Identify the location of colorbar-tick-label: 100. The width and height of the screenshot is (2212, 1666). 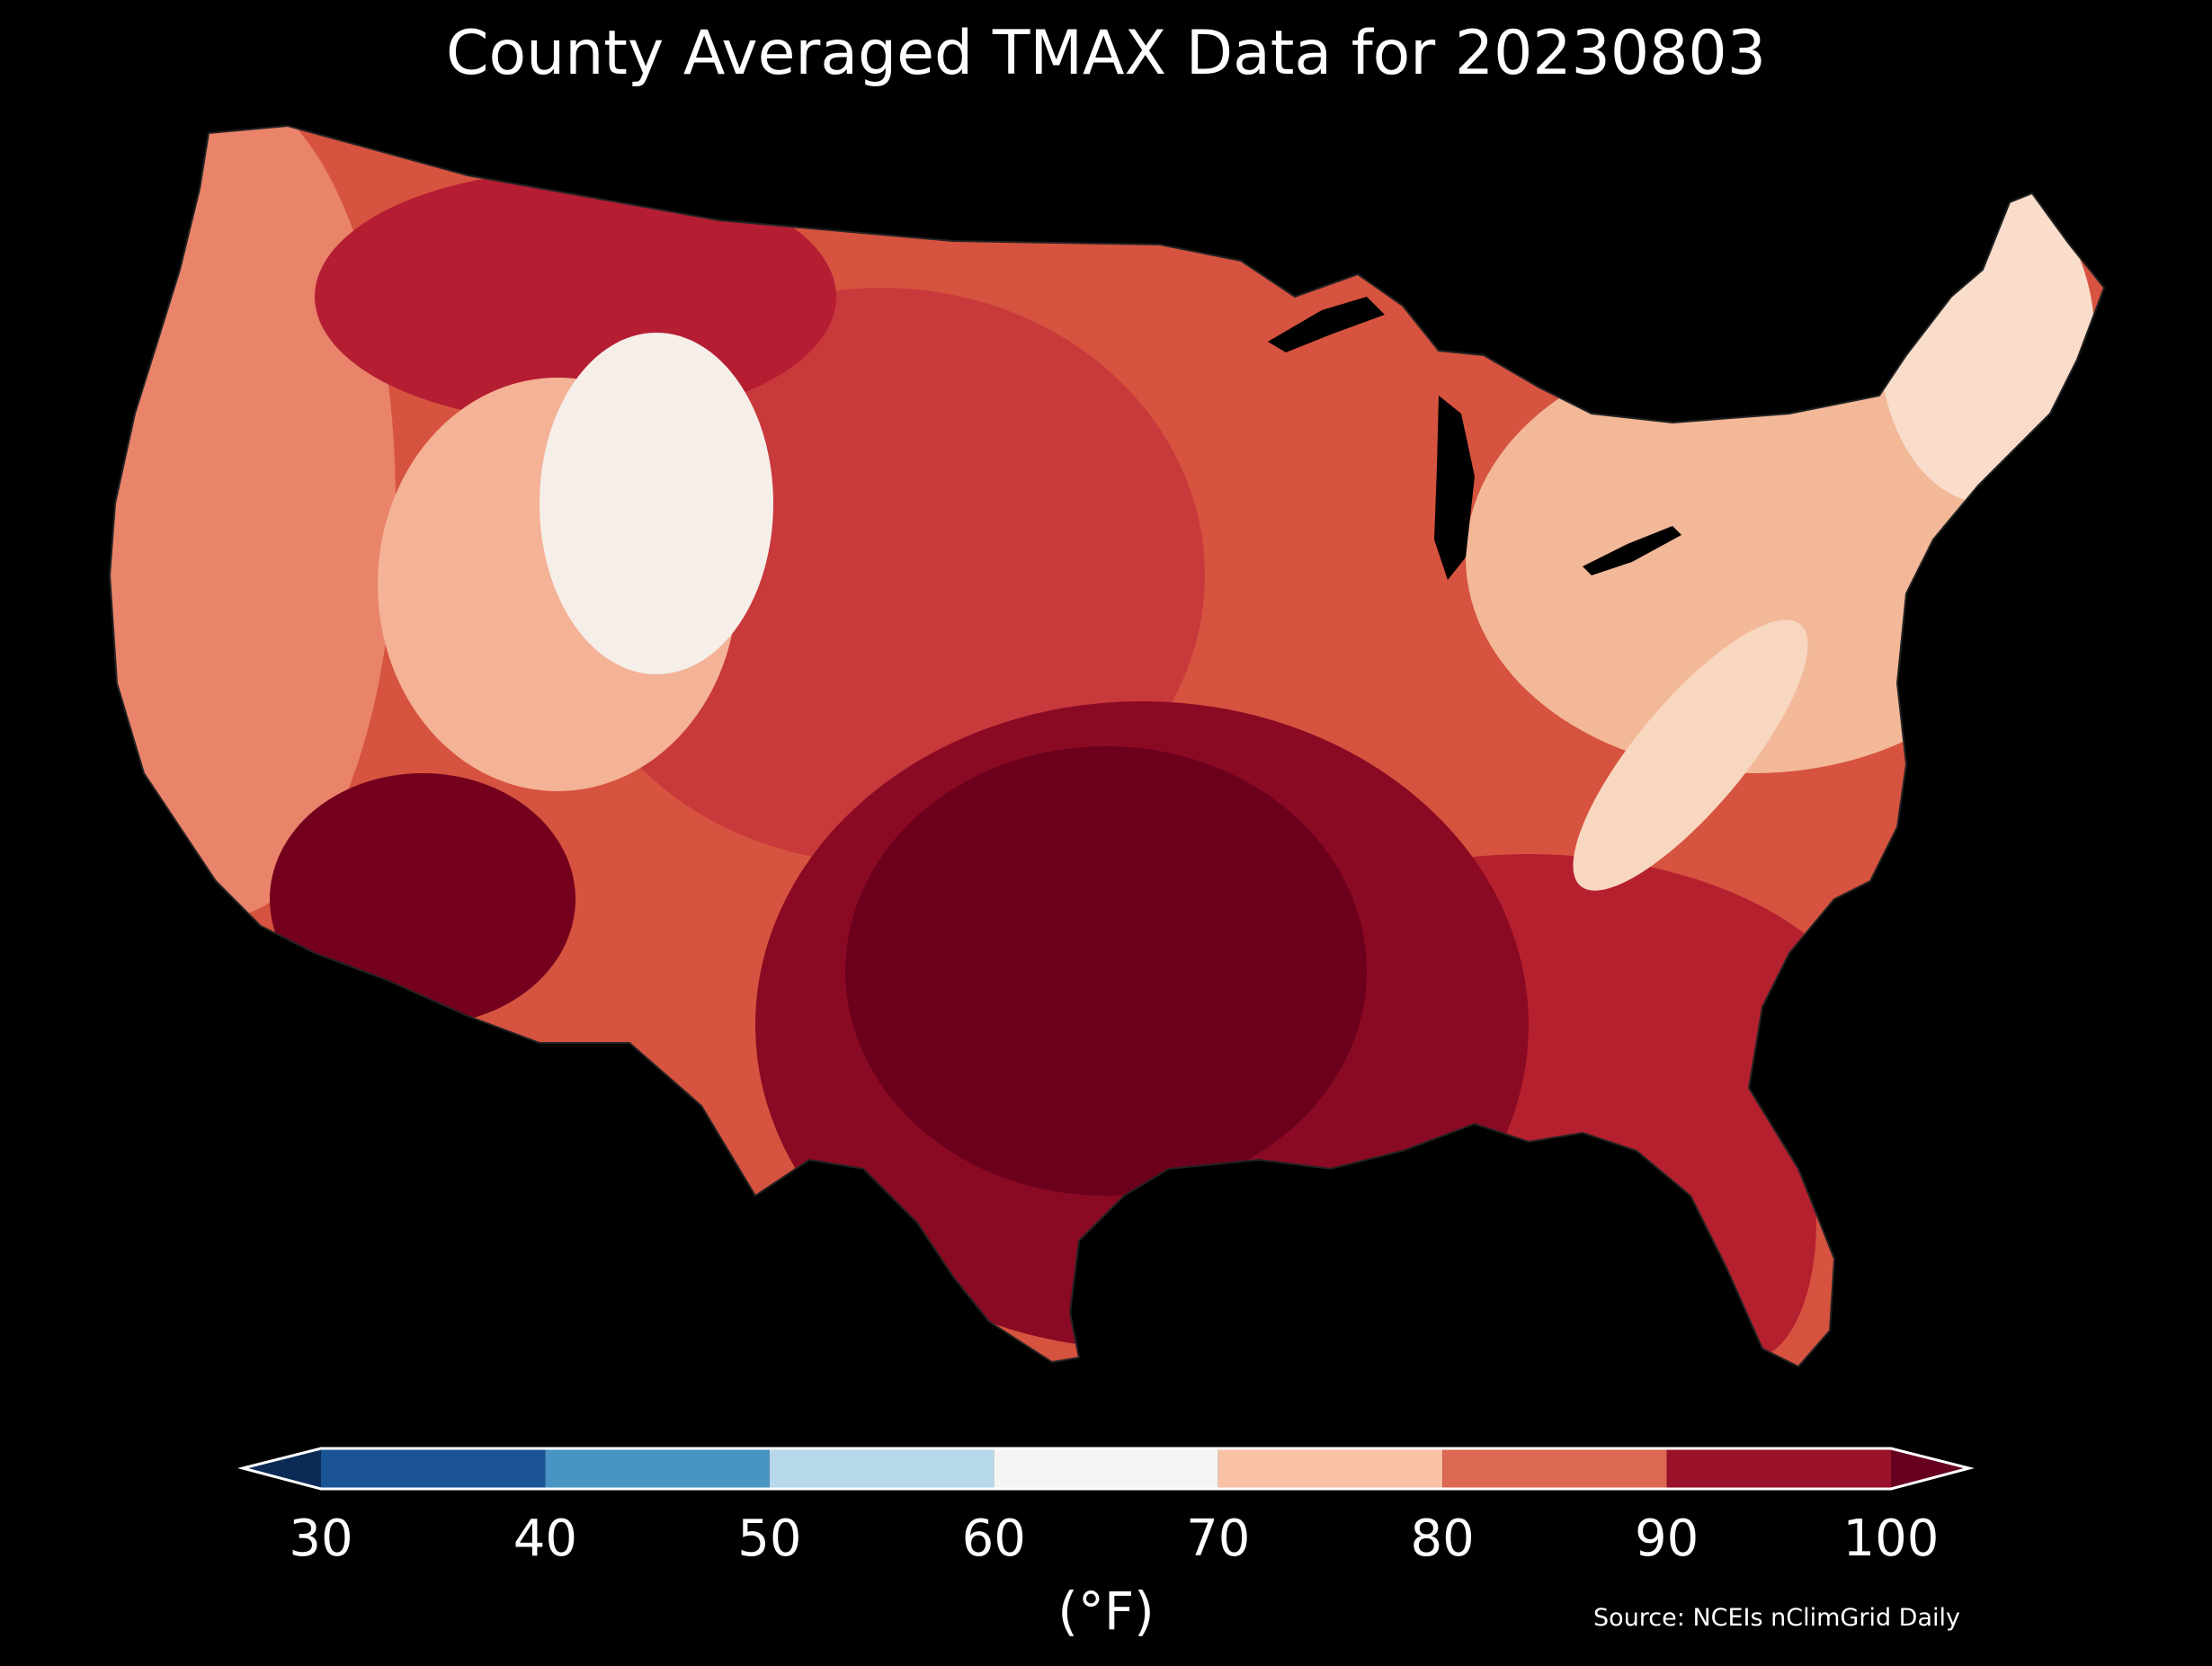
(1891, 1539).